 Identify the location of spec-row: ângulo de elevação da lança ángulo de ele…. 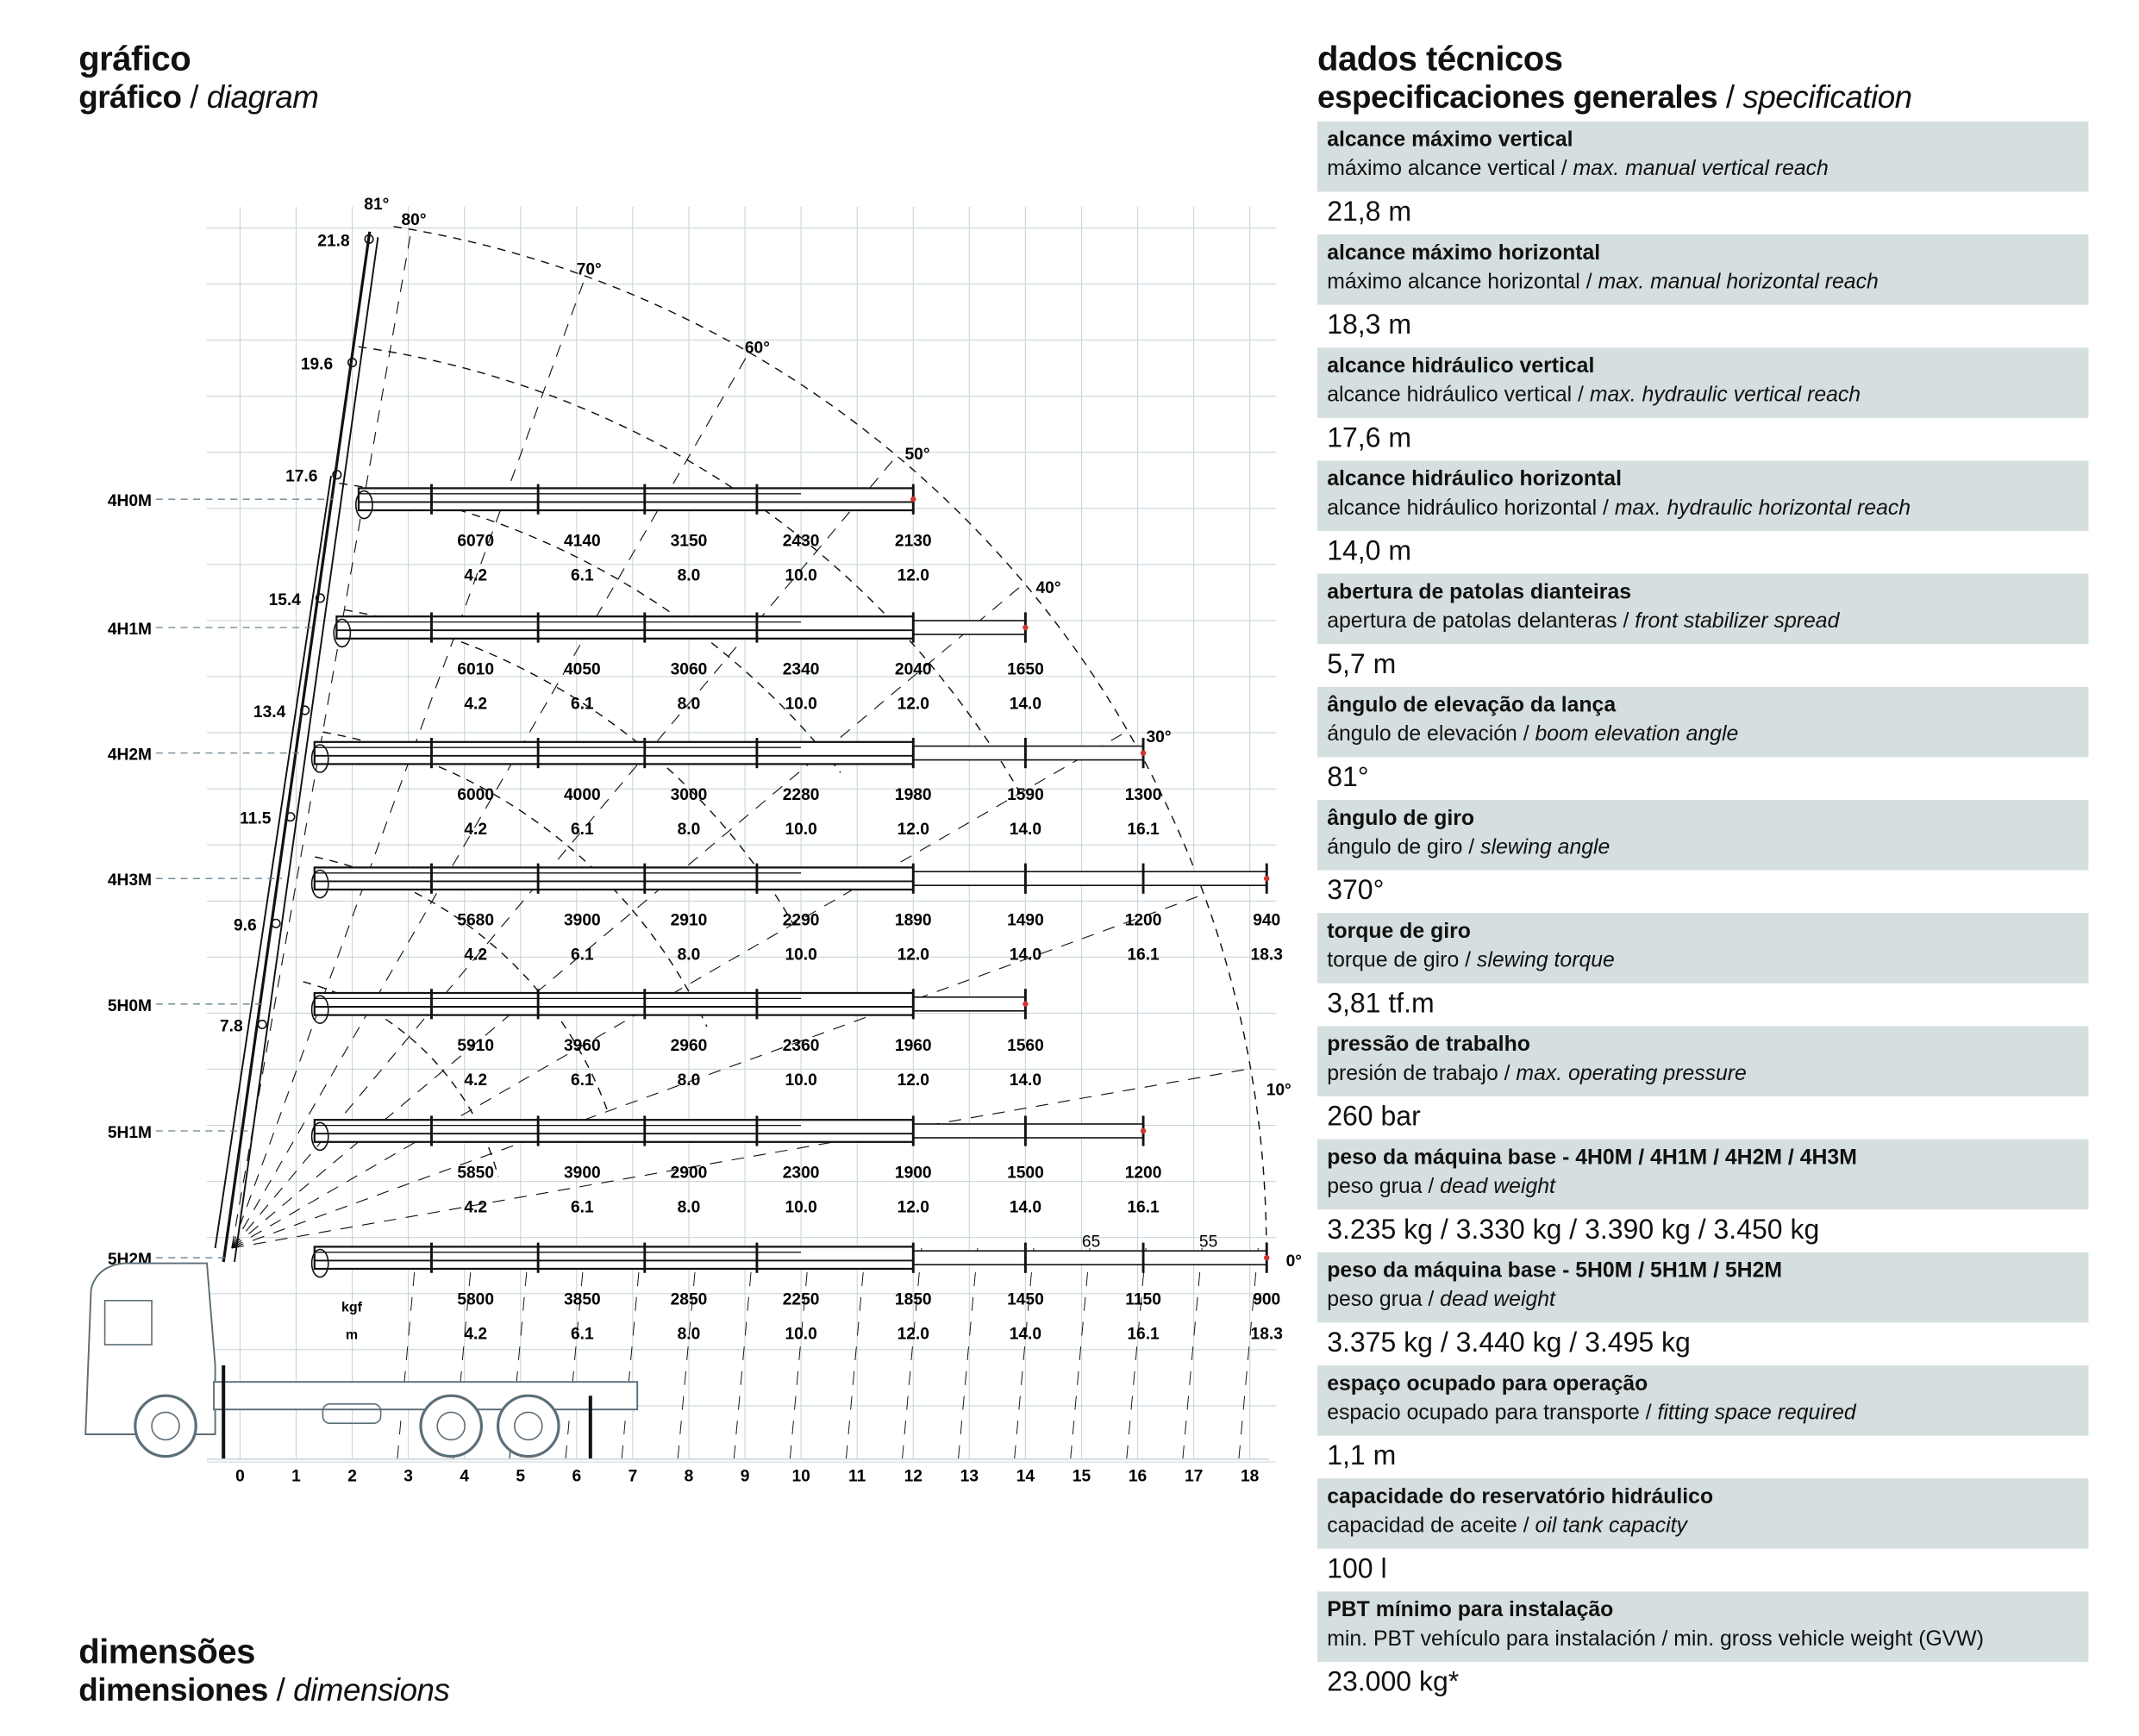
(1703, 743).